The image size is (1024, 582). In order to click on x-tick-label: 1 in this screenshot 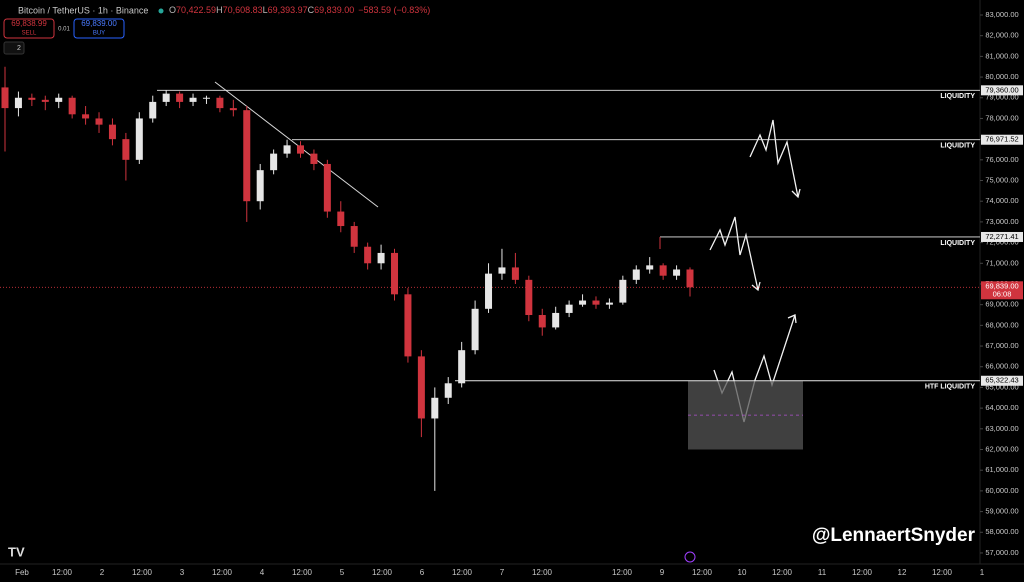, I will do `click(982, 572)`.